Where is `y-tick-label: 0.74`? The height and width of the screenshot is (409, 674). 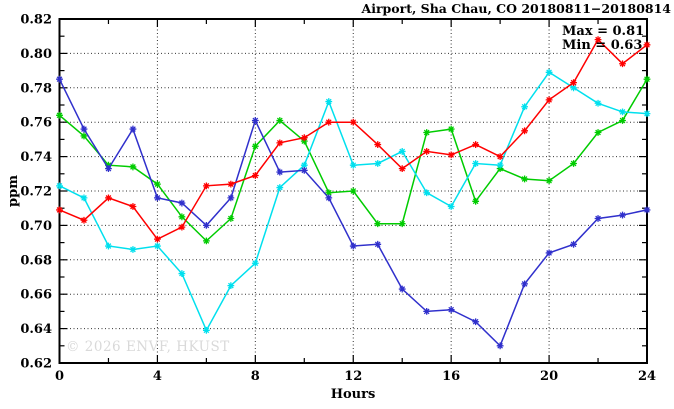
y-tick-label: 0.74 is located at coordinates (36, 157).